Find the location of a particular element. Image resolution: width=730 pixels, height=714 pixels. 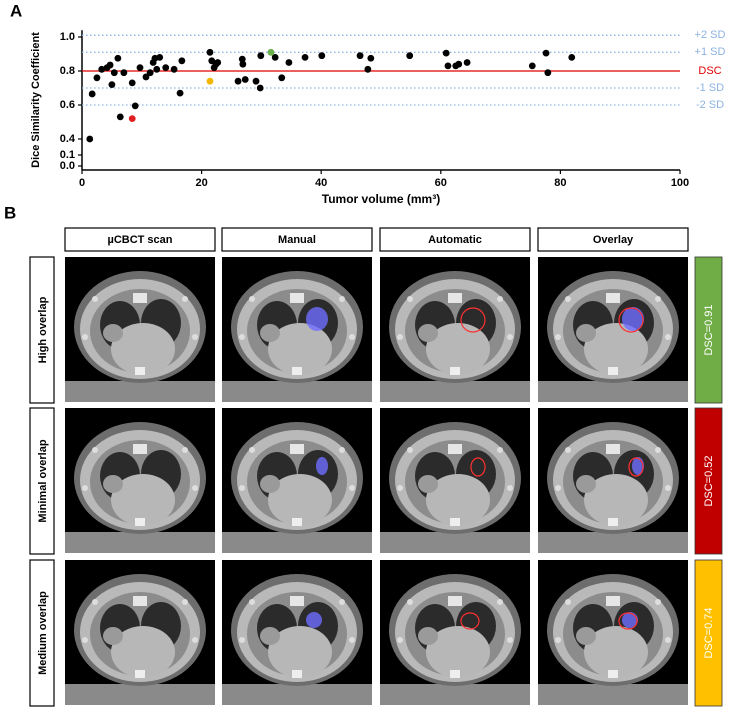

column-header: Automatic is located at coordinates (455, 240).